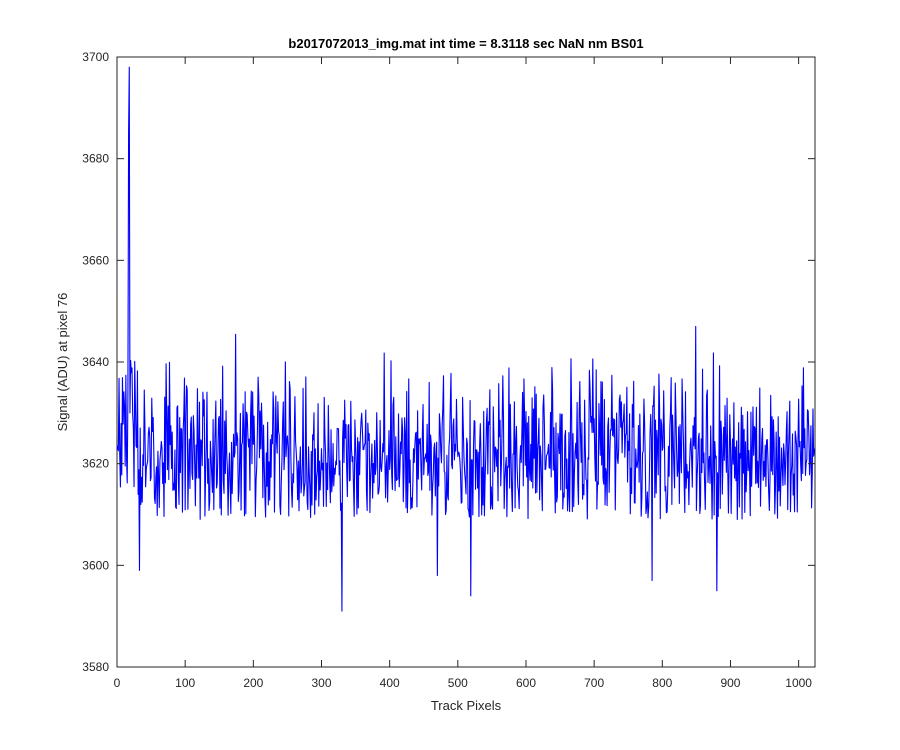 The image size is (900, 750). Describe the element at coordinates (798, 683) in the screenshot. I see `x-tick-label: 1000` at that location.